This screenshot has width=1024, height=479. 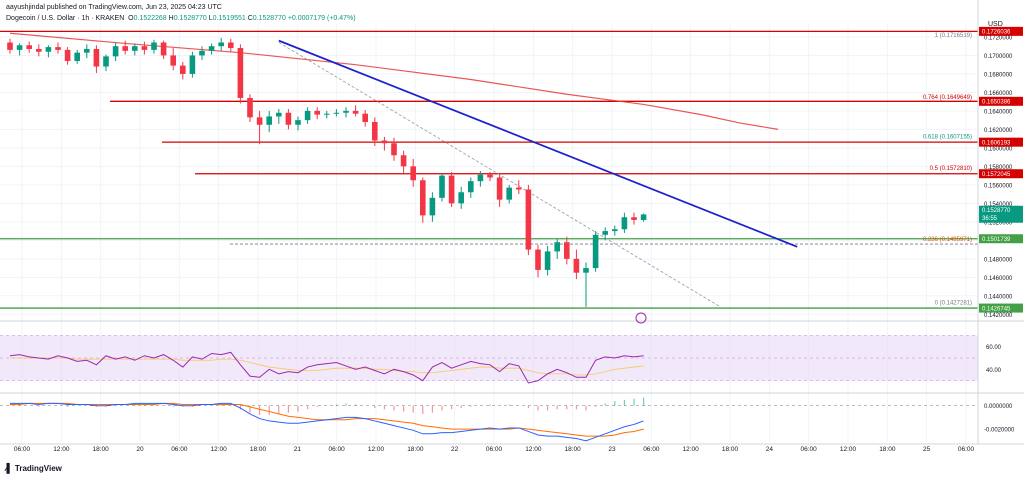 What do you see at coordinates (65, 18) in the screenshot?
I see `symbol-name: Dogecoin / U.S. Dollar · 1h · KRAKEN` at bounding box center [65, 18].